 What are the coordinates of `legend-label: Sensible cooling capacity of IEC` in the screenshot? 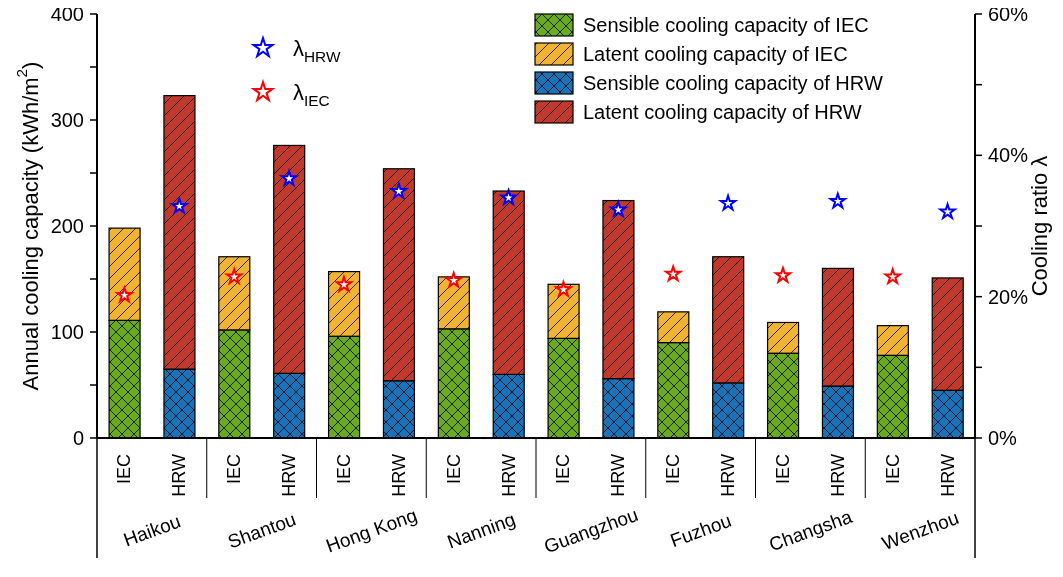 It's located at (726, 25).